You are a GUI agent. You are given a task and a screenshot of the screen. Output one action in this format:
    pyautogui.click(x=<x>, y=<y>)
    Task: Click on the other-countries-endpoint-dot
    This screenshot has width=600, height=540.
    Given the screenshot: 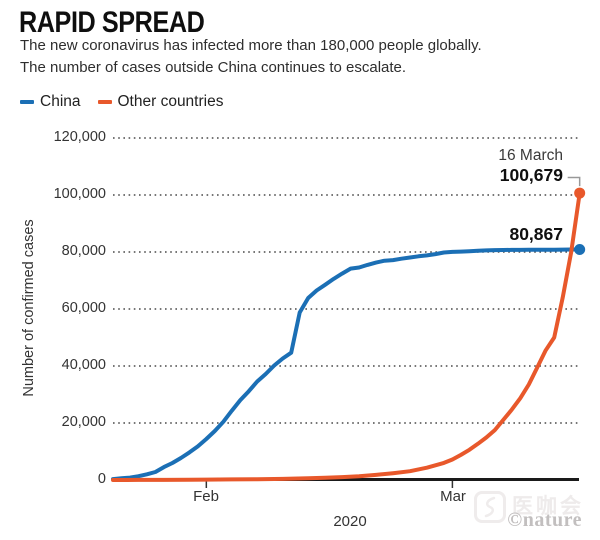 What is the action you would take?
    pyautogui.click(x=580, y=193)
    